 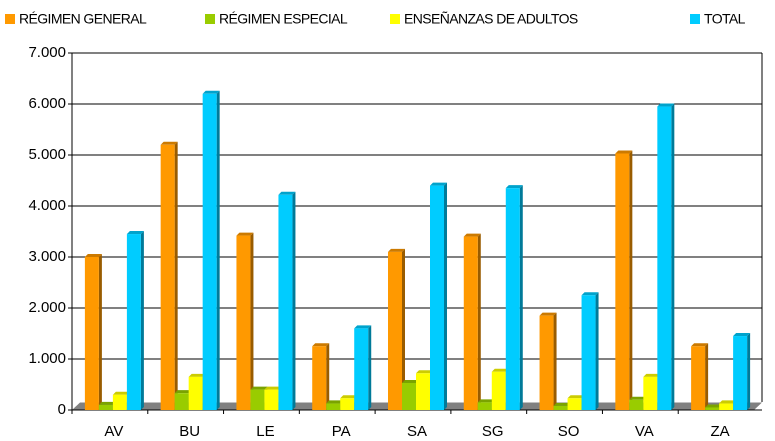 I want to click on x-tick-label: BU, so click(x=189, y=431).